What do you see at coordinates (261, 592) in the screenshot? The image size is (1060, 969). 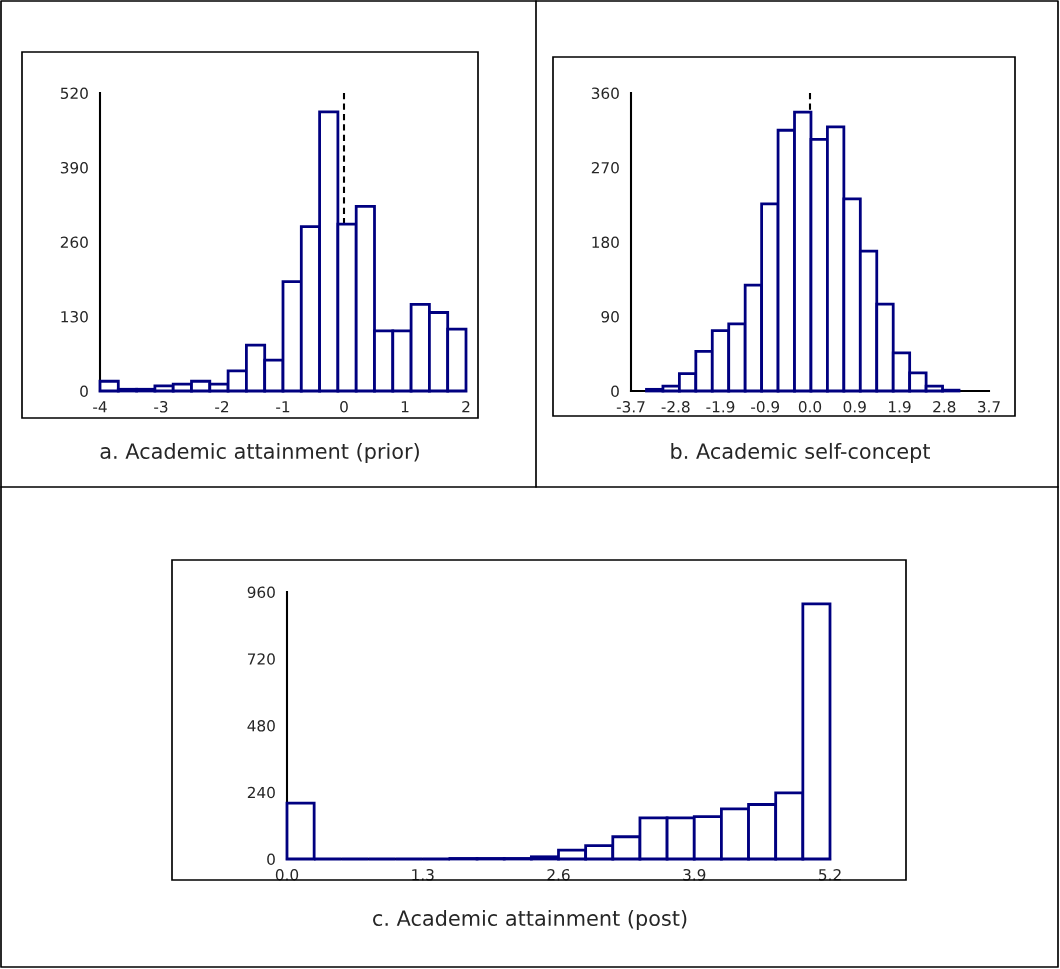 I see `y-tick-label: 960` at bounding box center [261, 592].